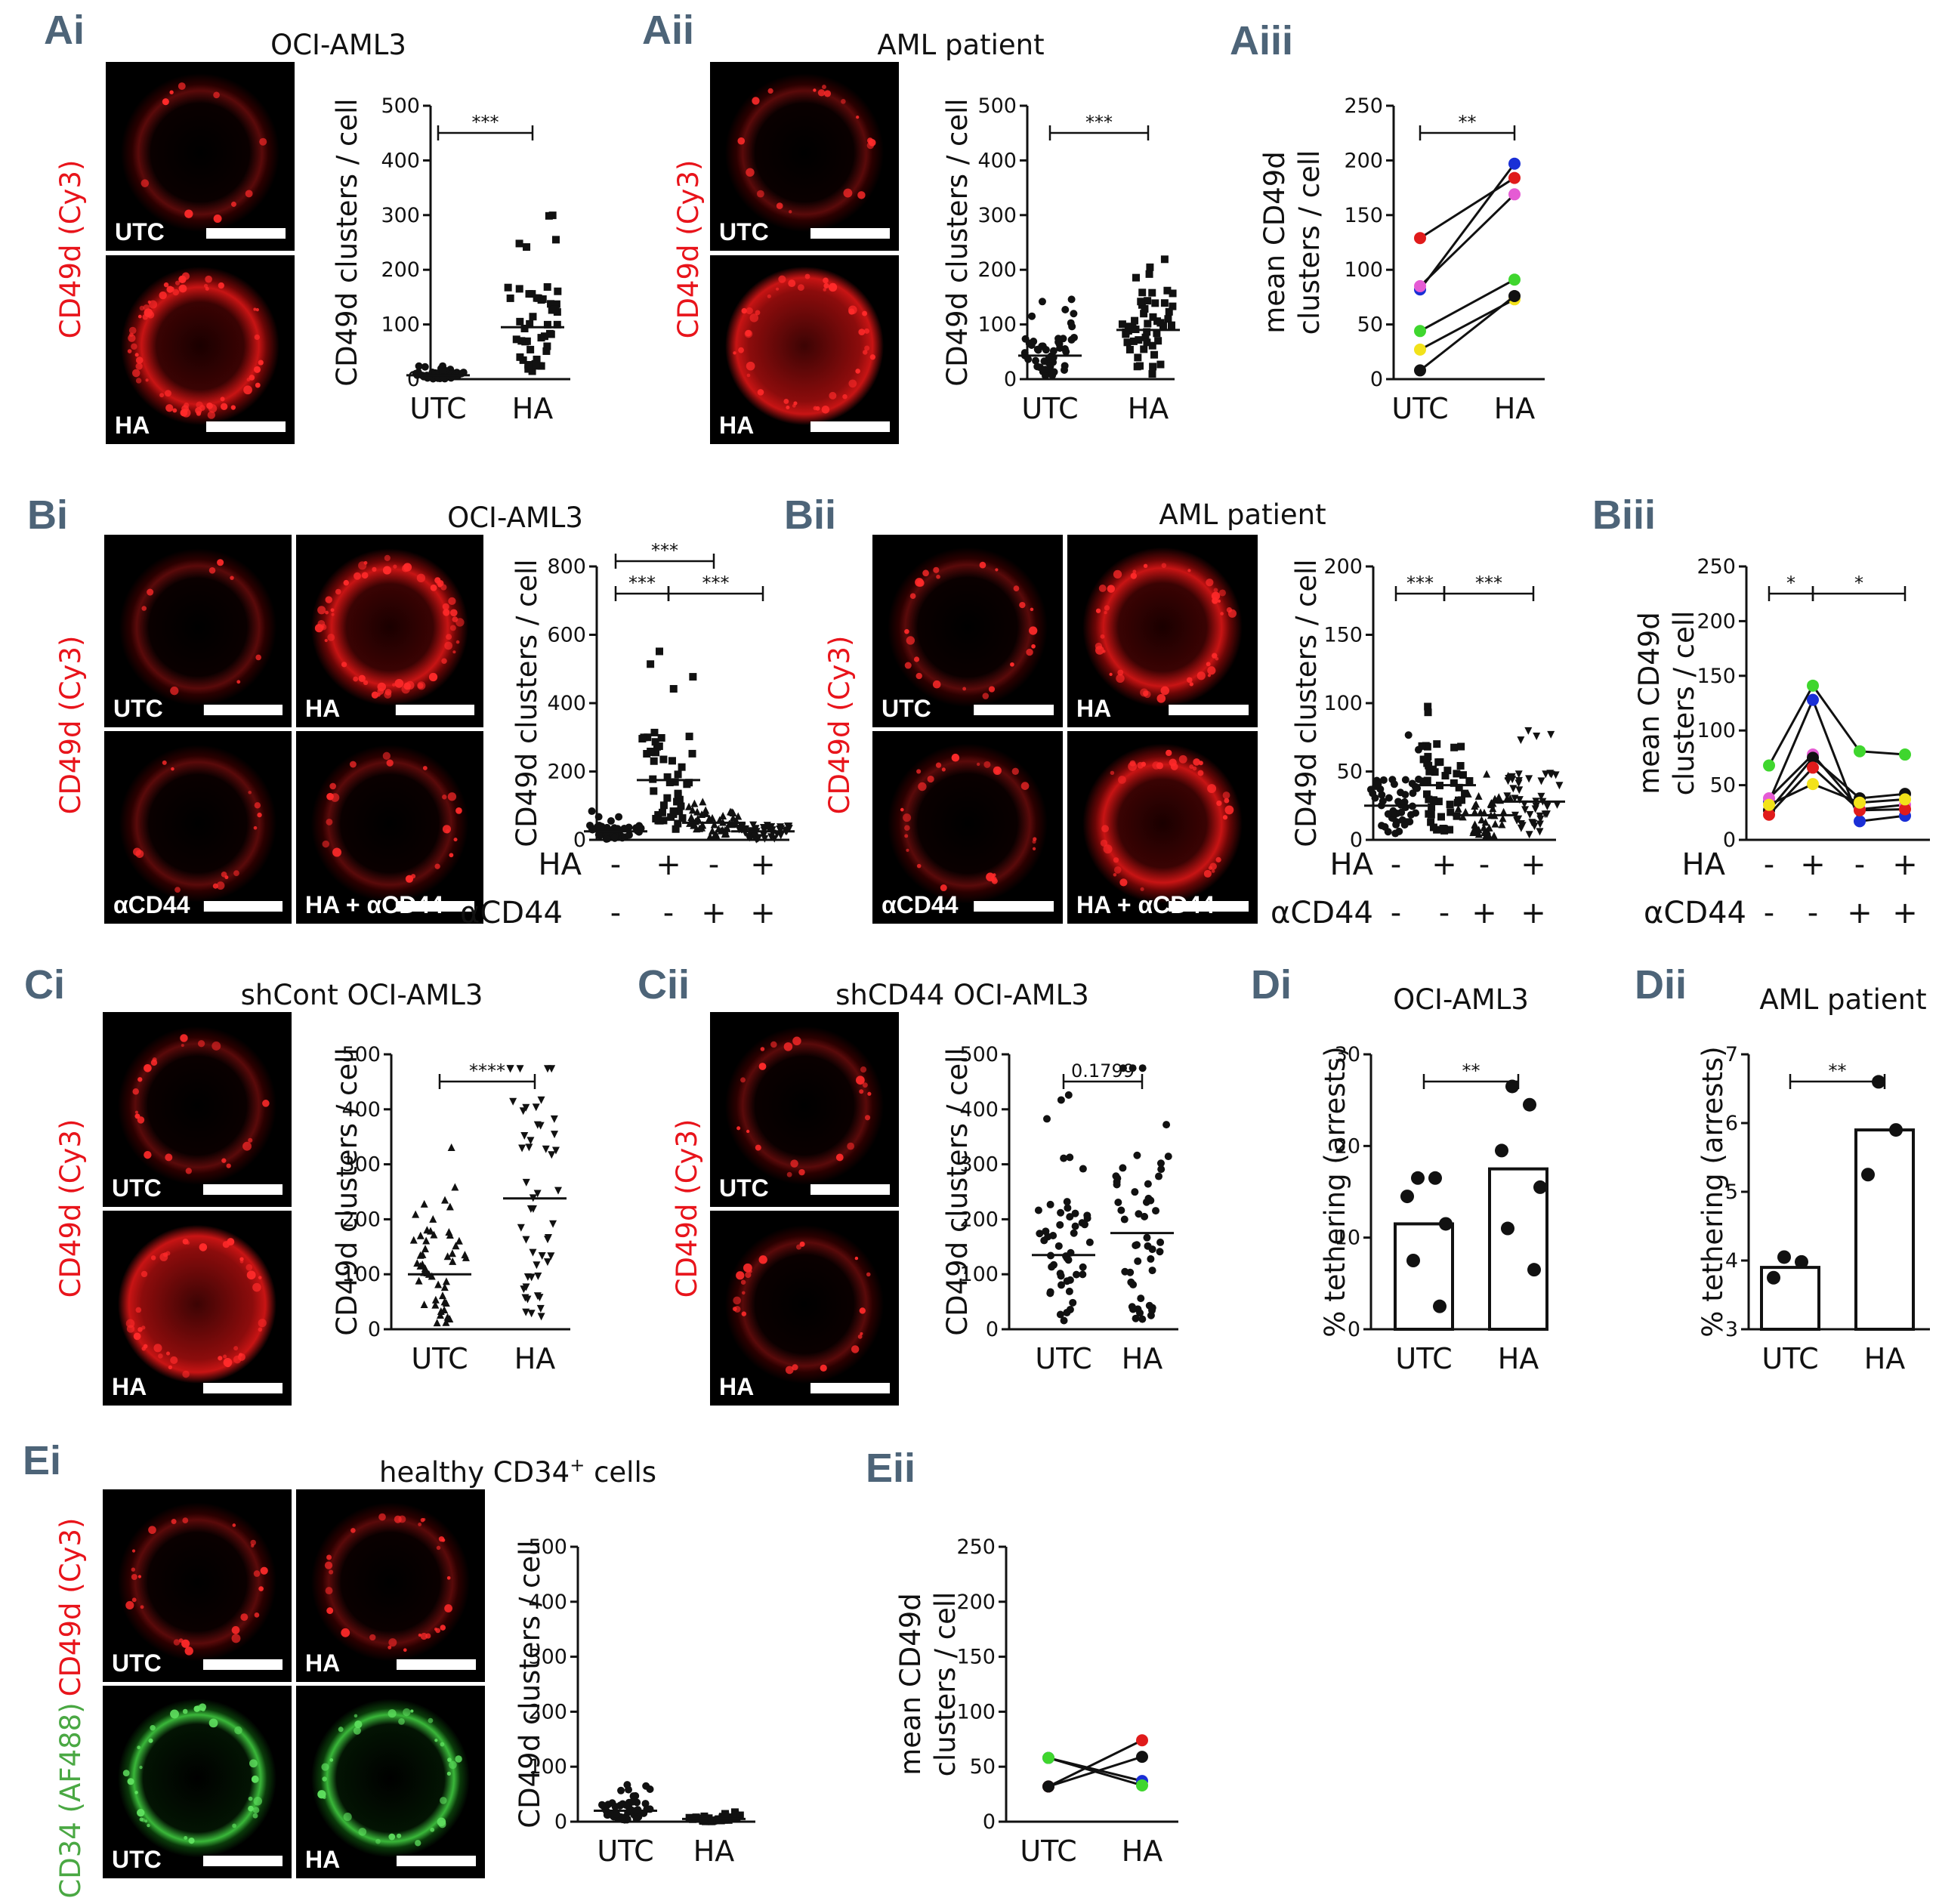  I want to click on condition-acd44-value: +, so click(1905, 913).